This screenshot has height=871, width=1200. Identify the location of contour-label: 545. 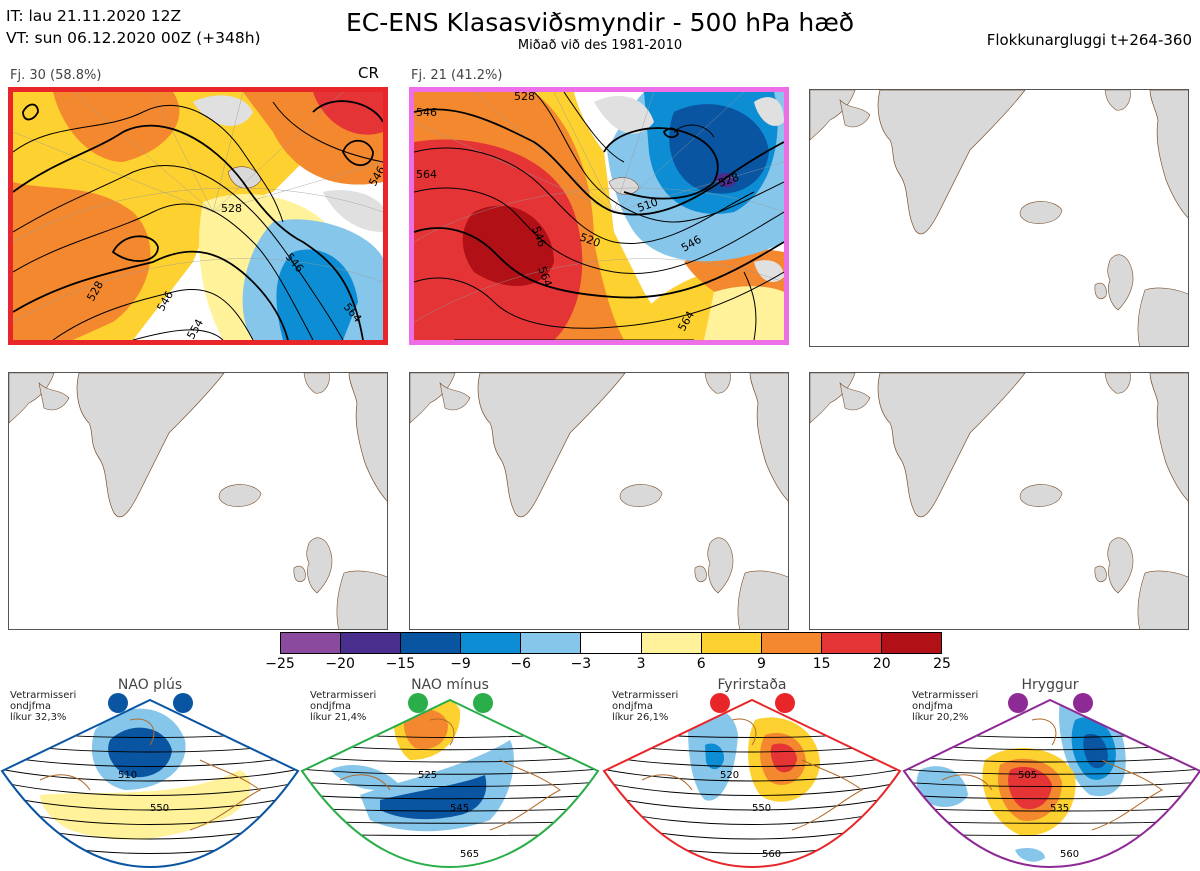
(459, 808).